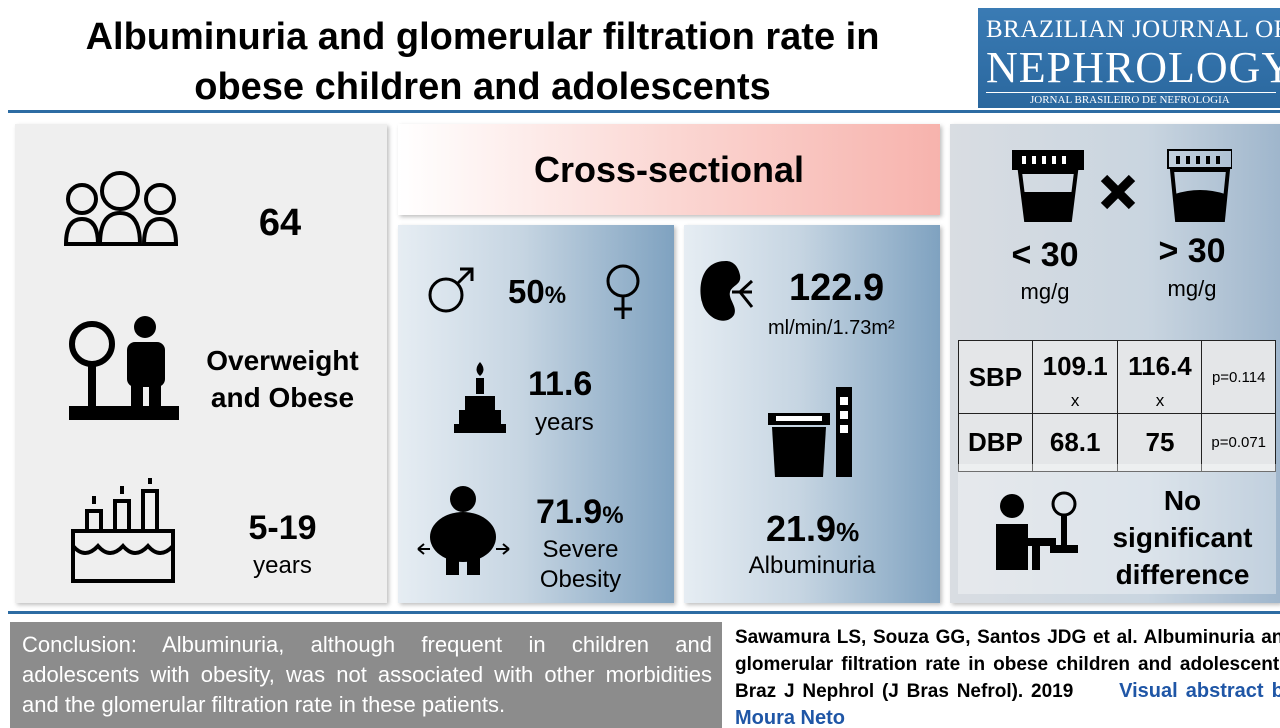 The width and height of the screenshot is (1280, 728). I want to click on cell-value: 109.1, so click(1075, 366).